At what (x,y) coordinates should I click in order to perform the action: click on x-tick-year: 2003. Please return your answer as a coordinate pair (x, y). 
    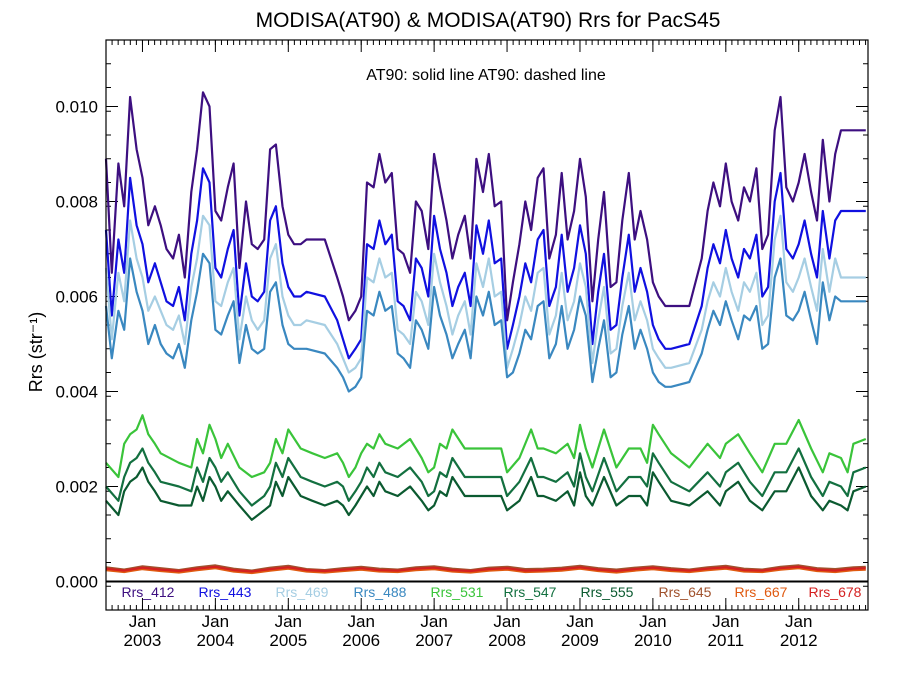
    Looking at the image, I should click on (143, 640).